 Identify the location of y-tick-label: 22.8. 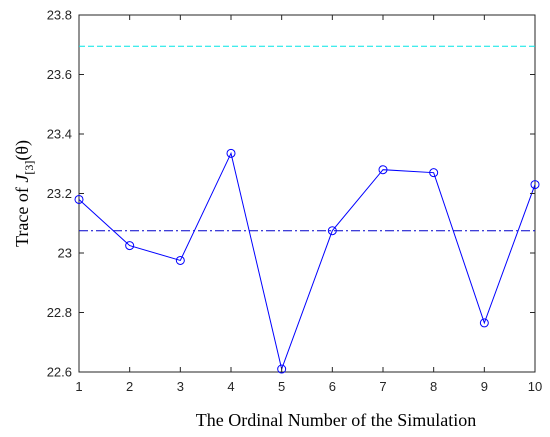
(59, 312).